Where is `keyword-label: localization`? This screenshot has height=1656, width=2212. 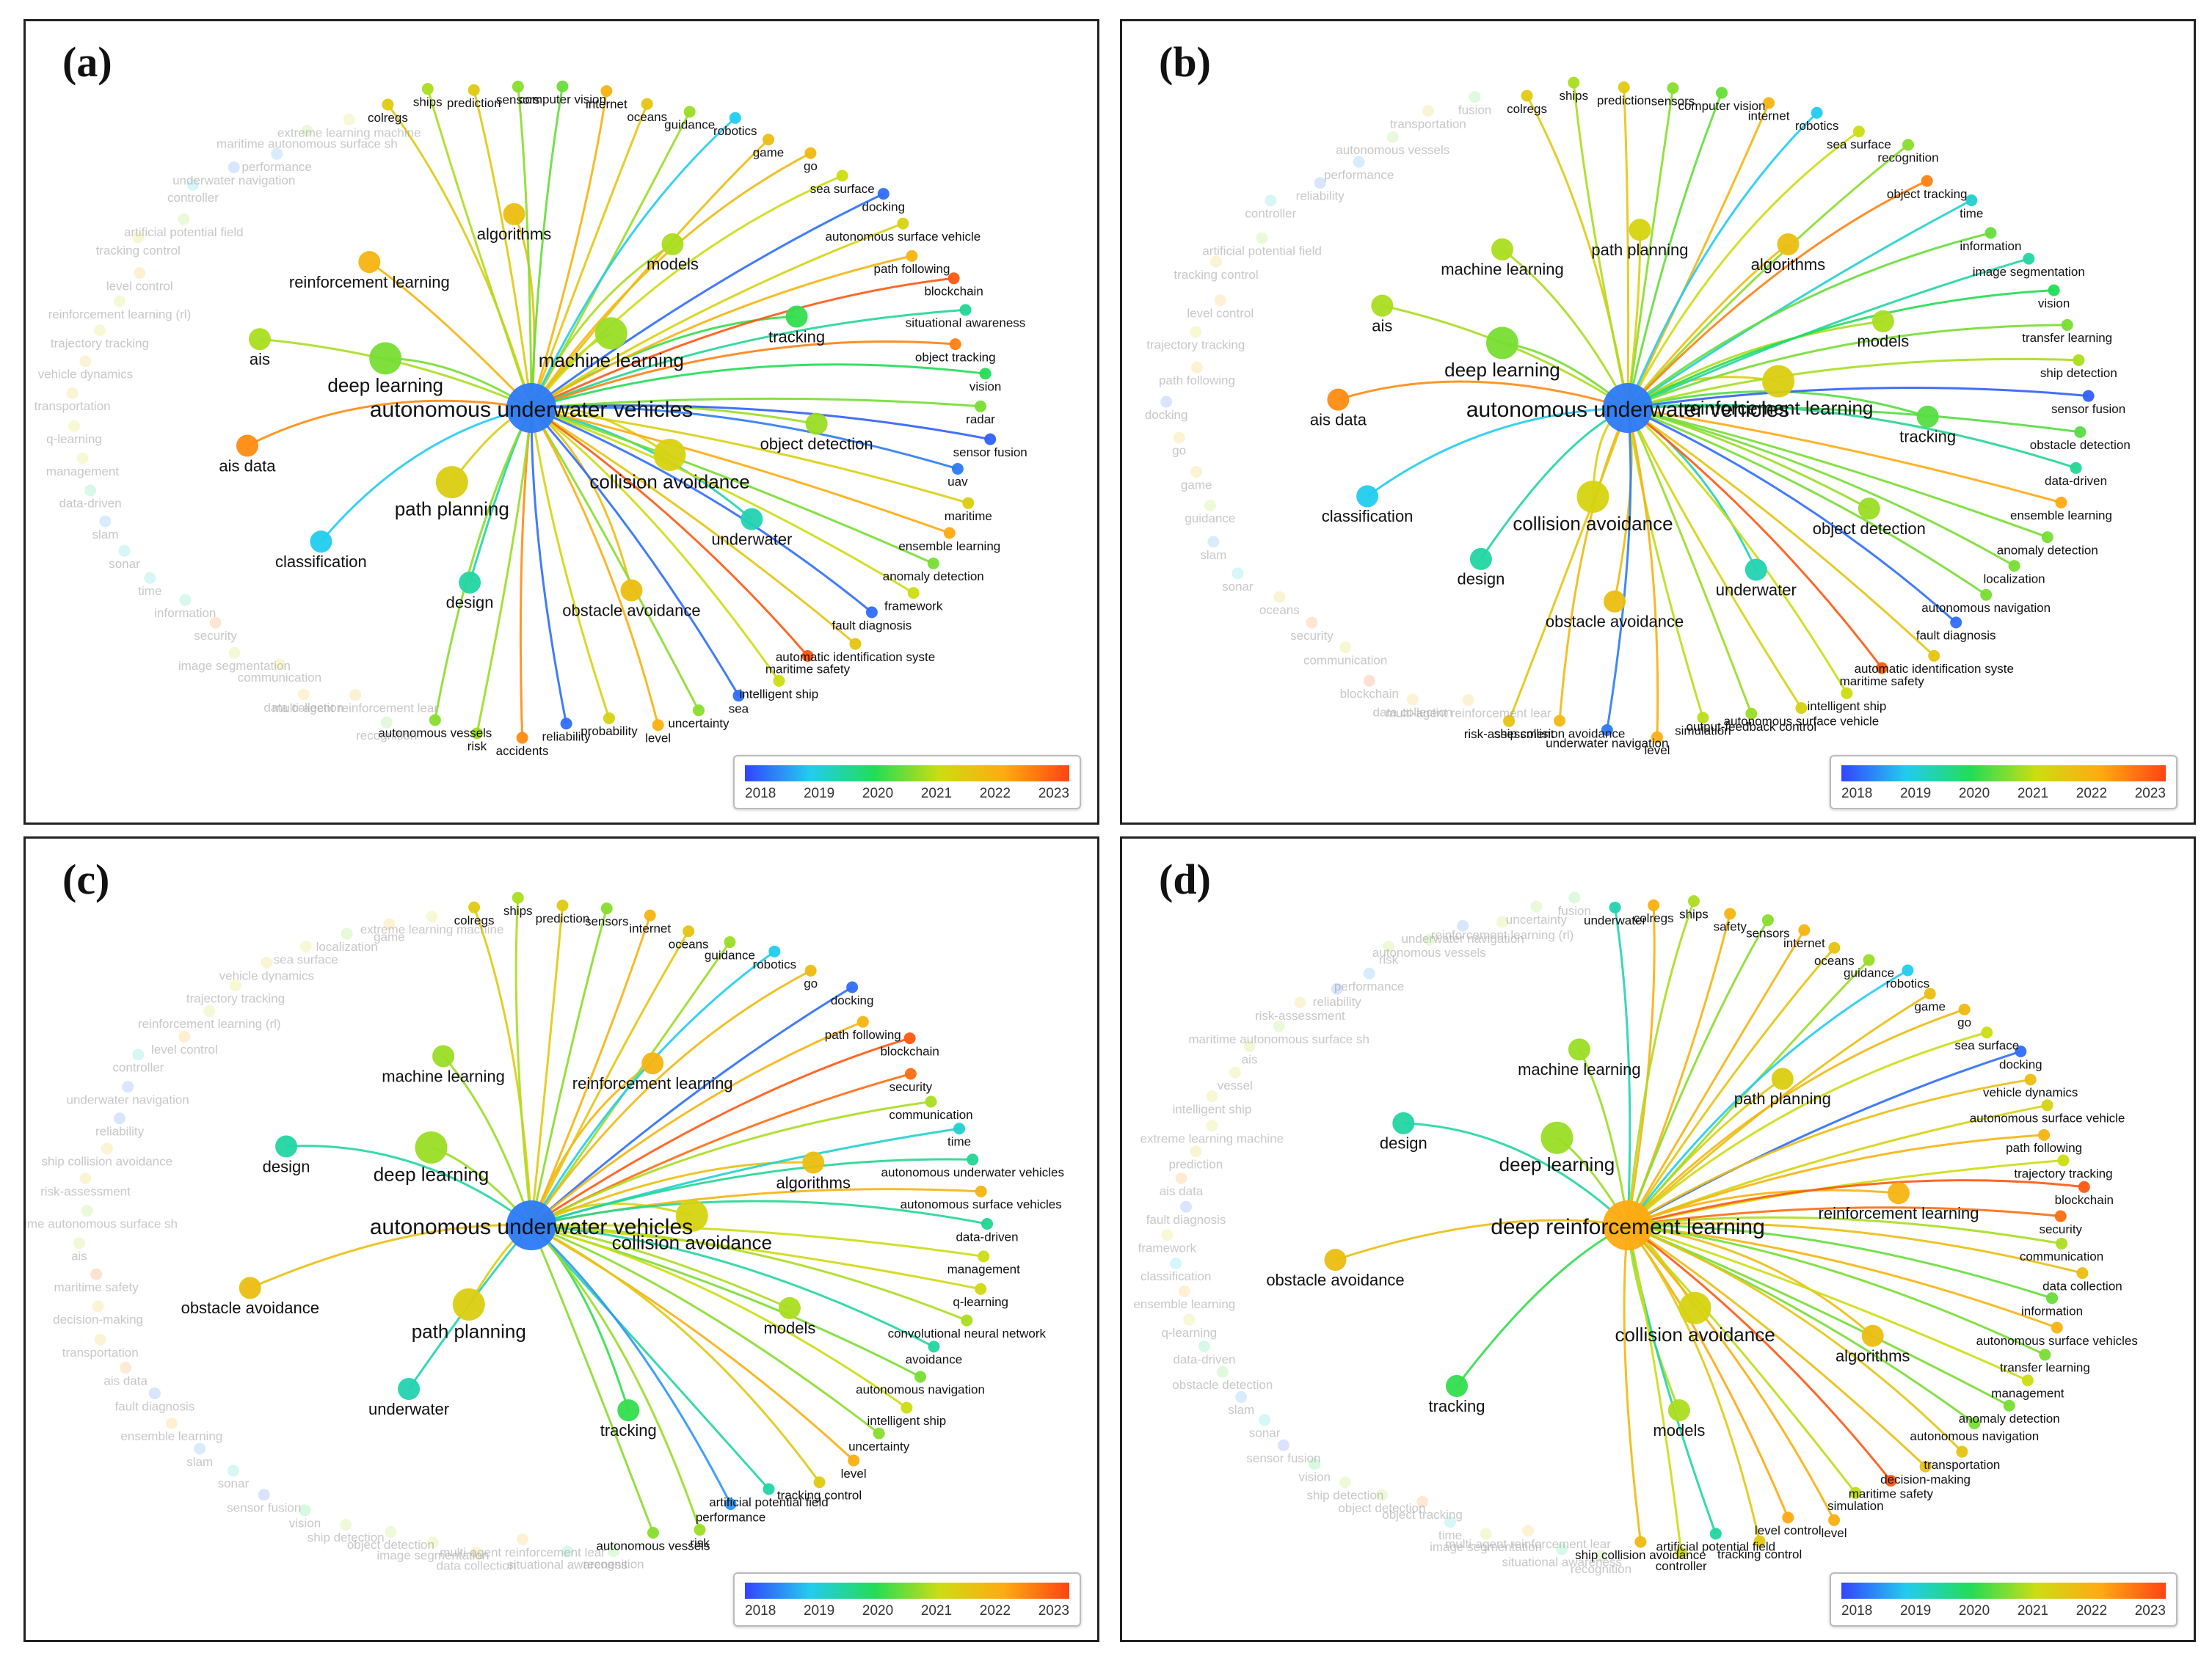
keyword-label: localization is located at coordinates (347, 947).